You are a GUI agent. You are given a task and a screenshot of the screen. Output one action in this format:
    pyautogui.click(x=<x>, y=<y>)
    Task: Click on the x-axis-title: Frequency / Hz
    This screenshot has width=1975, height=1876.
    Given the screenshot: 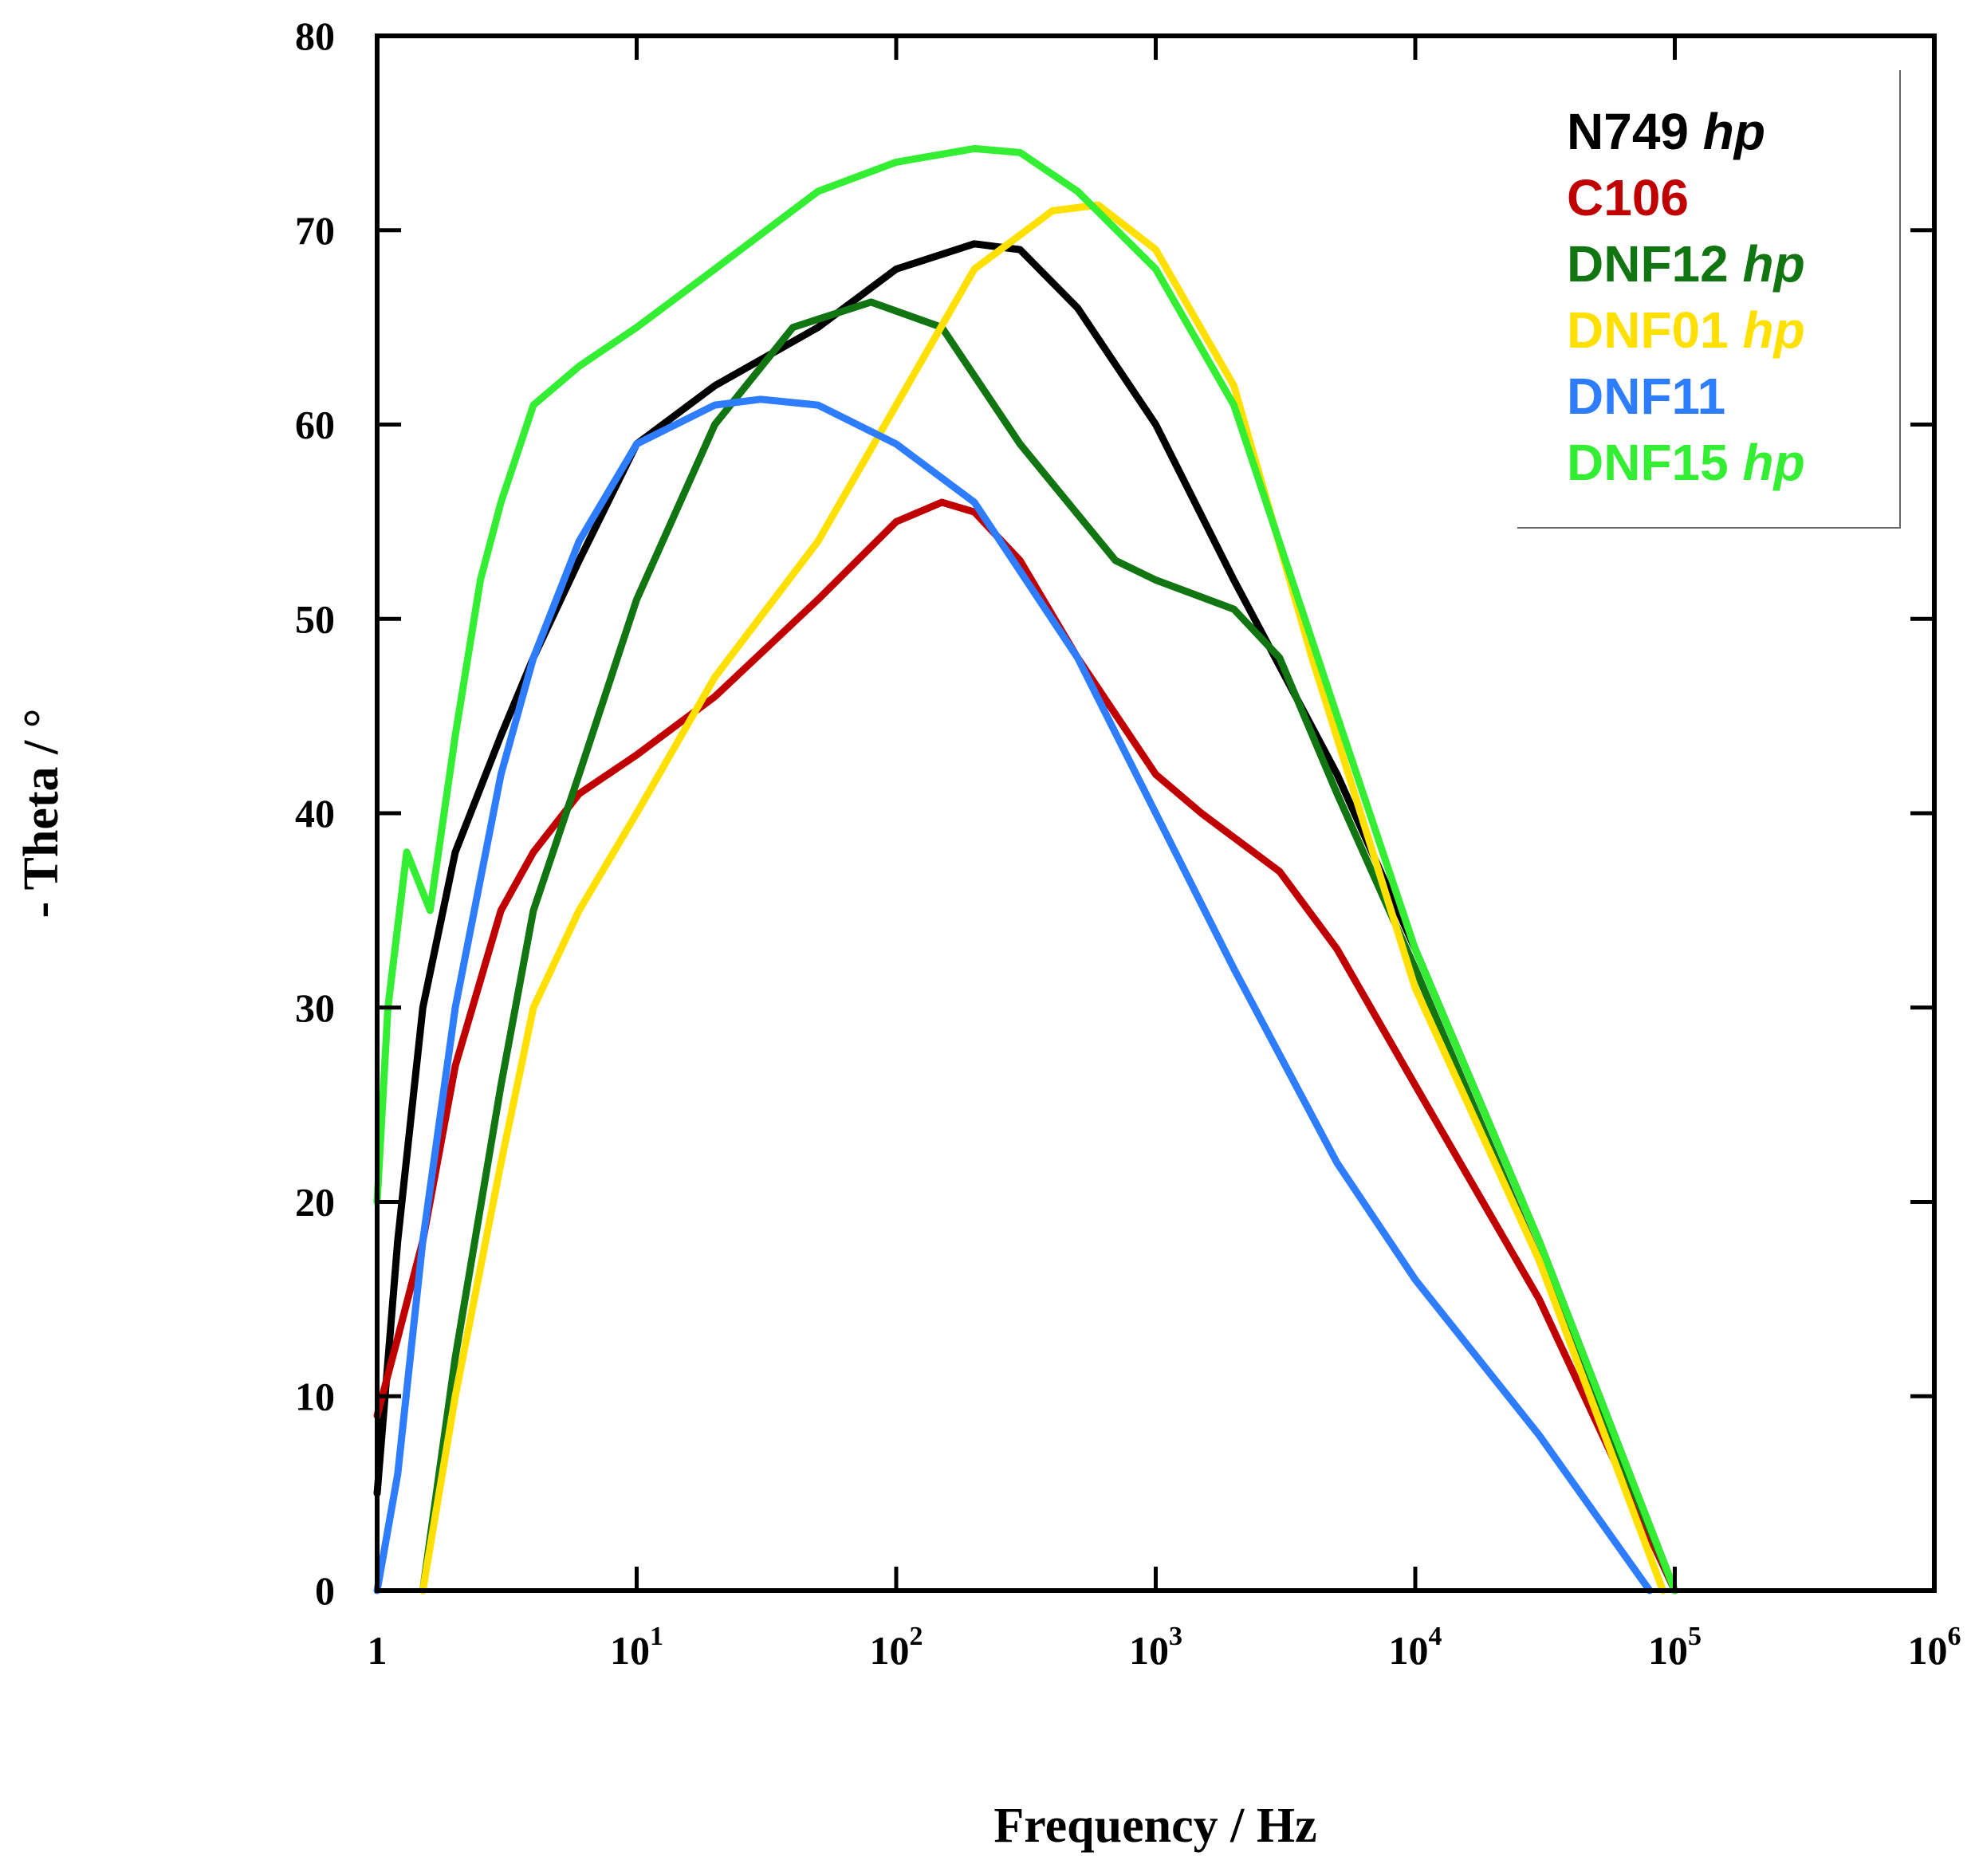 What is the action you would take?
    pyautogui.click(x=1154, y=1826)
    